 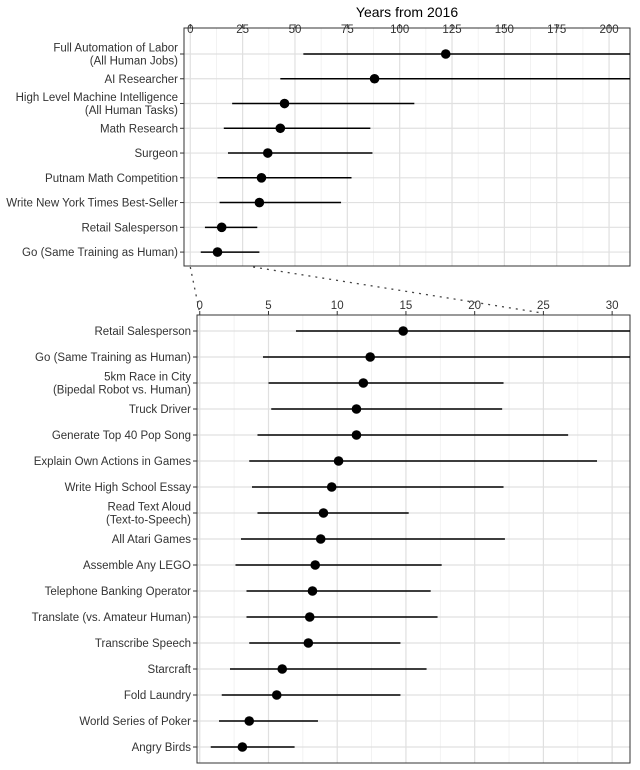 I want to click on category-label: Read Text Aloud (Text-to-Speech), so click(x=148, y=514).